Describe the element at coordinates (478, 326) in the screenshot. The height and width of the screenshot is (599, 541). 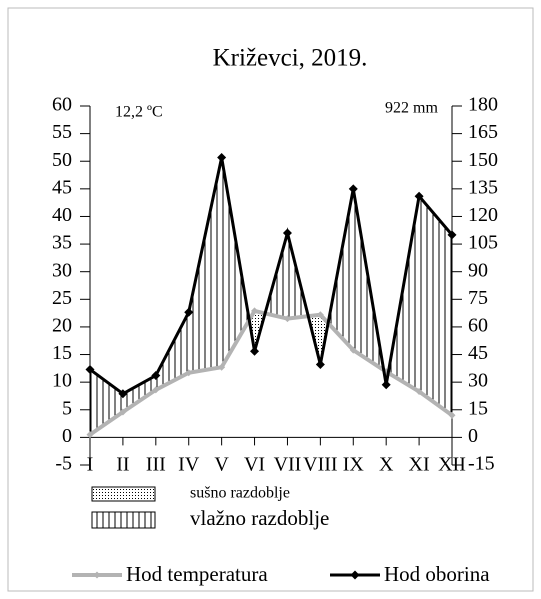
I see `y2-tick-label: 60` at that location.